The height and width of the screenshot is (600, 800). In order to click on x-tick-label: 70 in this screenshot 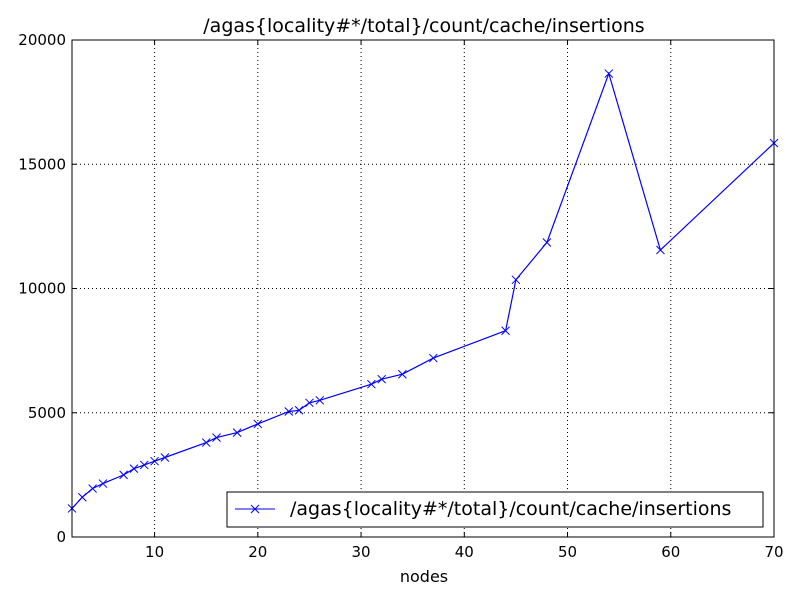, I will do `click(773, 552)`.